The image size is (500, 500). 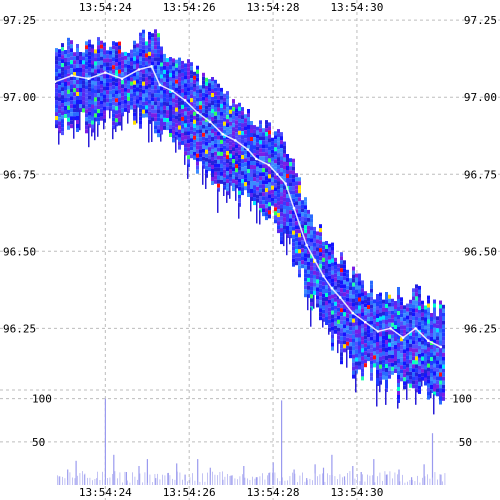 I want to click on heat-cell-2080, so click(x=338, y=329).